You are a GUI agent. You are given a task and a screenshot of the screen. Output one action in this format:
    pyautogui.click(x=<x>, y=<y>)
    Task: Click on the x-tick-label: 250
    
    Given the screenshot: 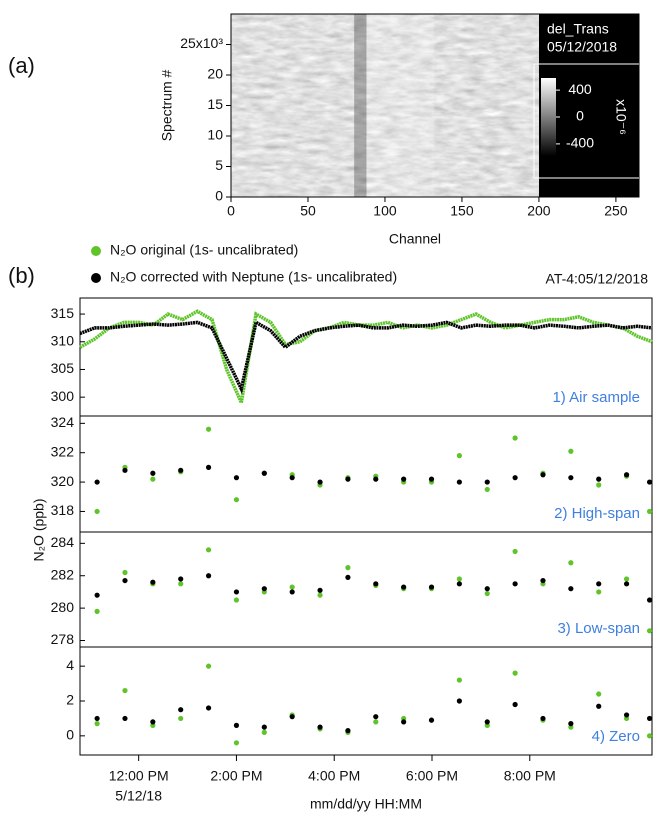 What is the action you would take?
    pyautogui.click(x=616, y=211)
    